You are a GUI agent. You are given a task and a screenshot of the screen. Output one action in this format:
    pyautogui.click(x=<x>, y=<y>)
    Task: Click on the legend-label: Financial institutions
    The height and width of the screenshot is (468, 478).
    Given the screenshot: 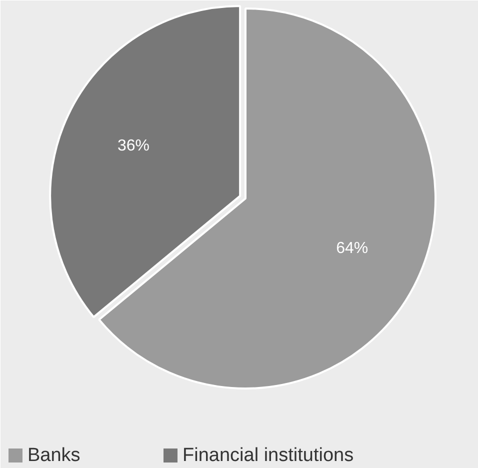 What is the action you would take?
    pyautogui.click(x=268, y=455)
    